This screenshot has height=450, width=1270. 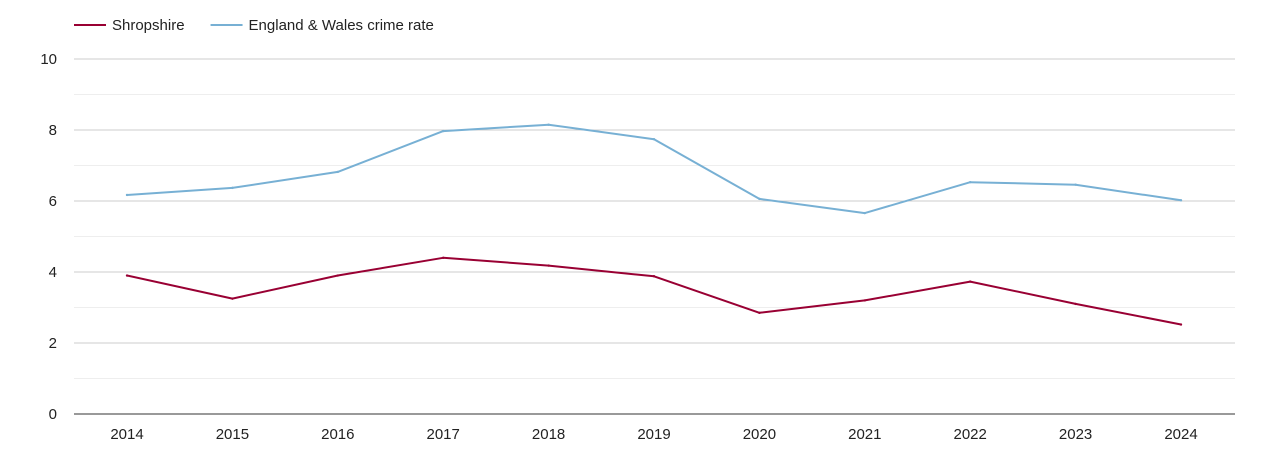 I want to click on y-tick-label: 4, so click(x=53, y=272).